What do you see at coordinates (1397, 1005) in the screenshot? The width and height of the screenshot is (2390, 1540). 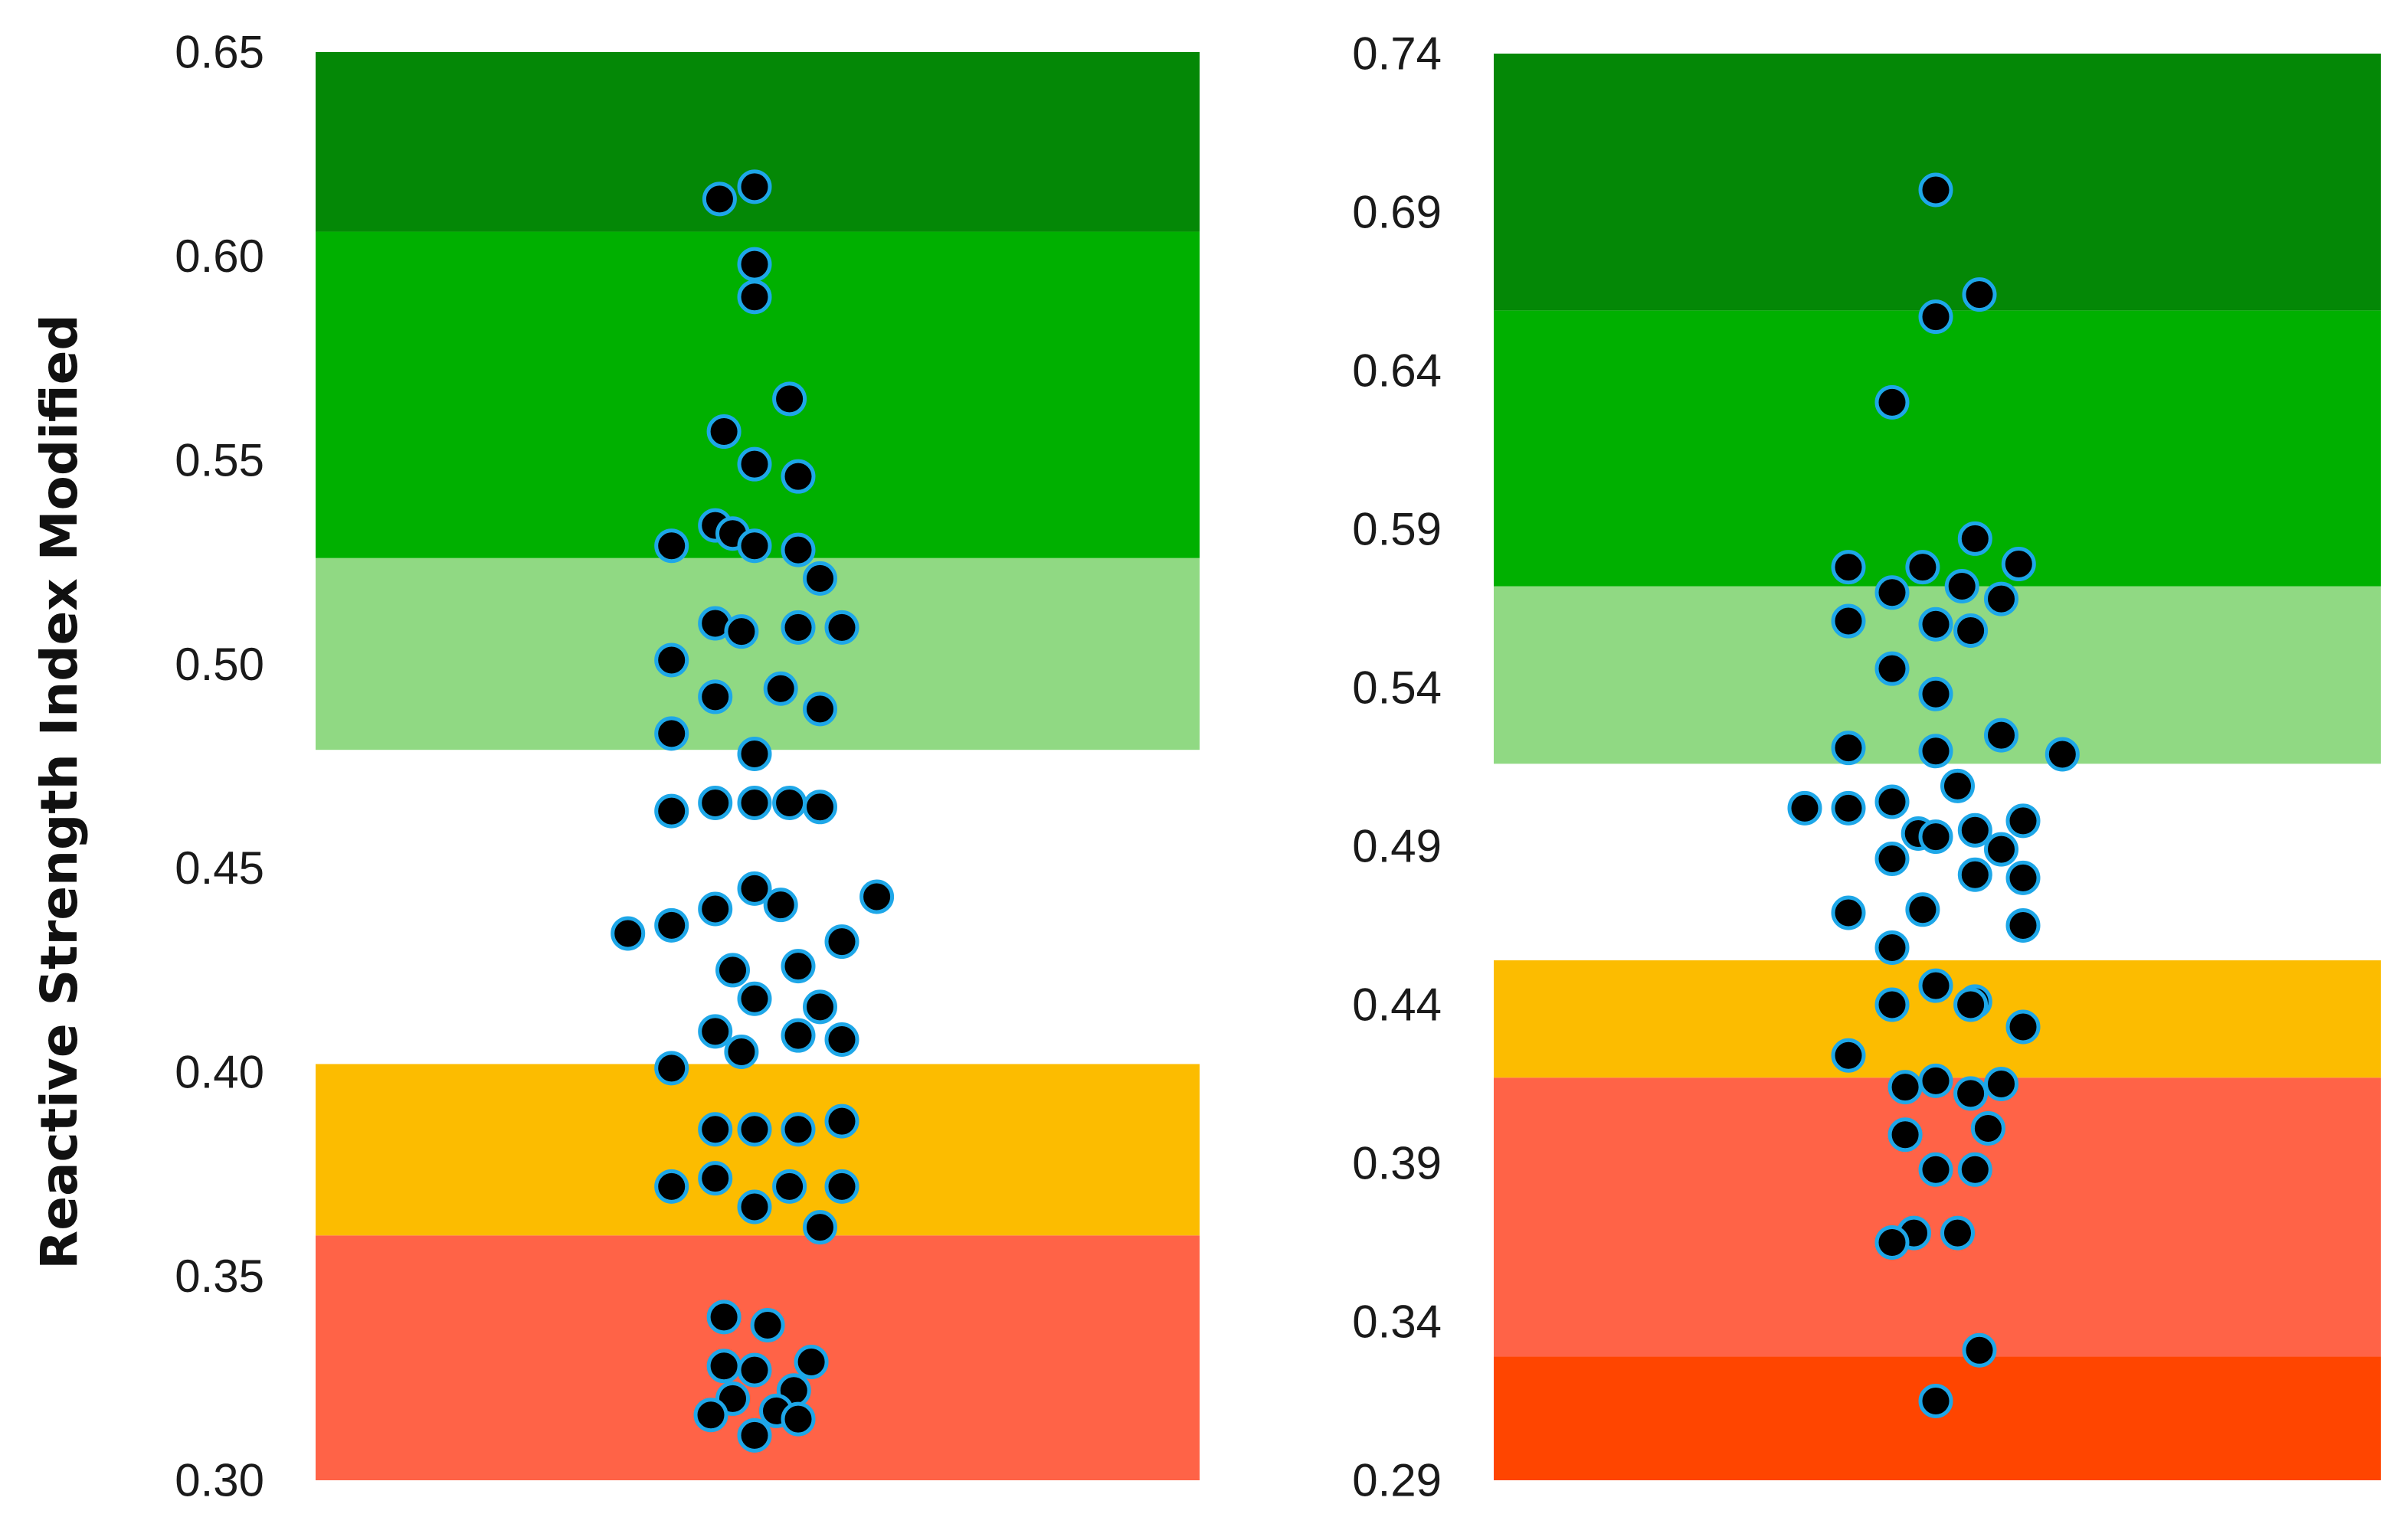 I see `y-tick-label: 0.44` at bounding box center [1397, 1005].